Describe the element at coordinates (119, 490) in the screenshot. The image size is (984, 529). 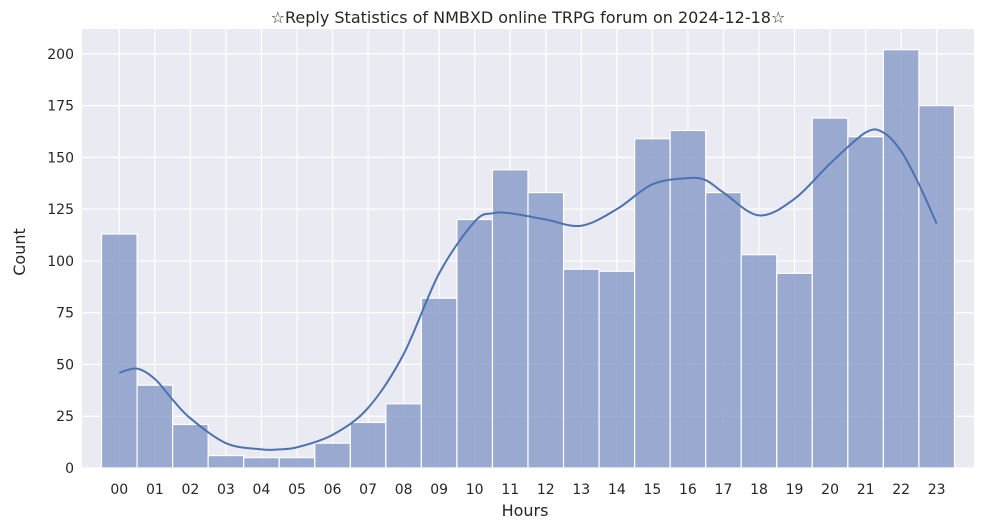
I see `x-tick-label: 00` at that location.